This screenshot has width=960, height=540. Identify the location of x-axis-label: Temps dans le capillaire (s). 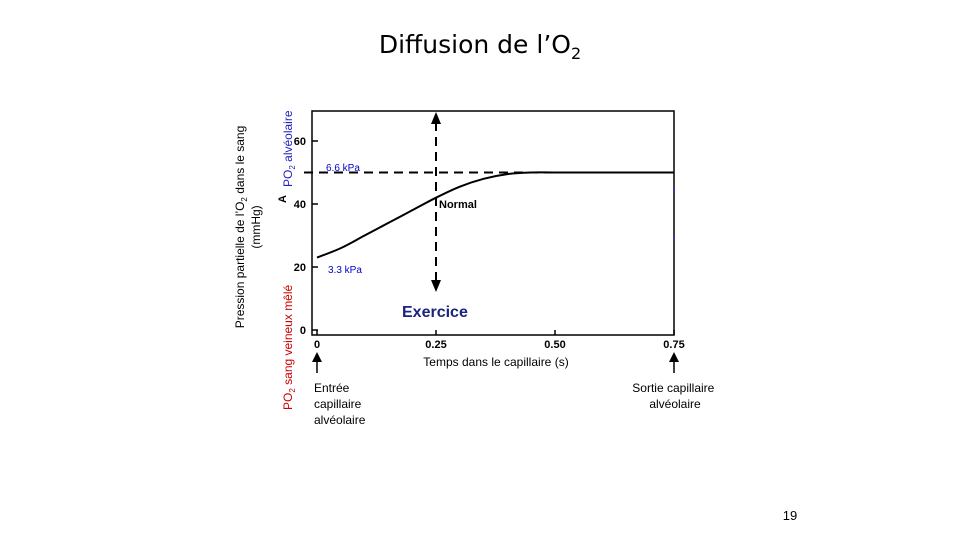
(495, 362).